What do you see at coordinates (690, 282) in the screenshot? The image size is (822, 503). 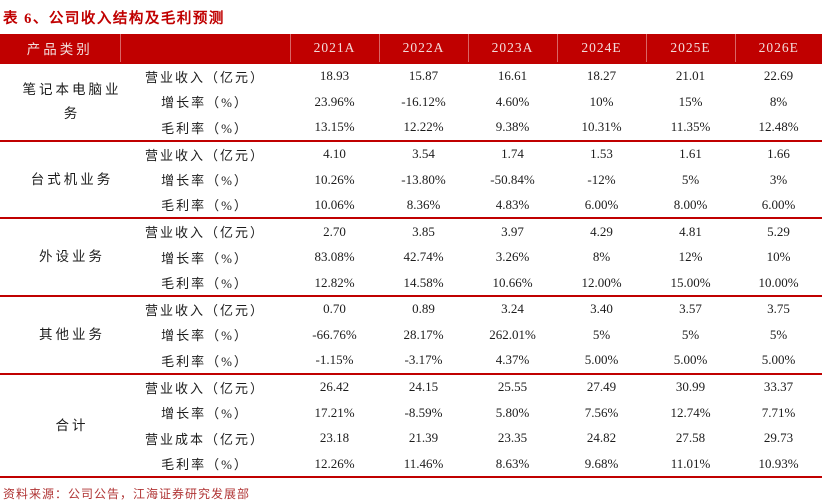 I see `value-cell: 15.00%` at bounding box center [690, 282].